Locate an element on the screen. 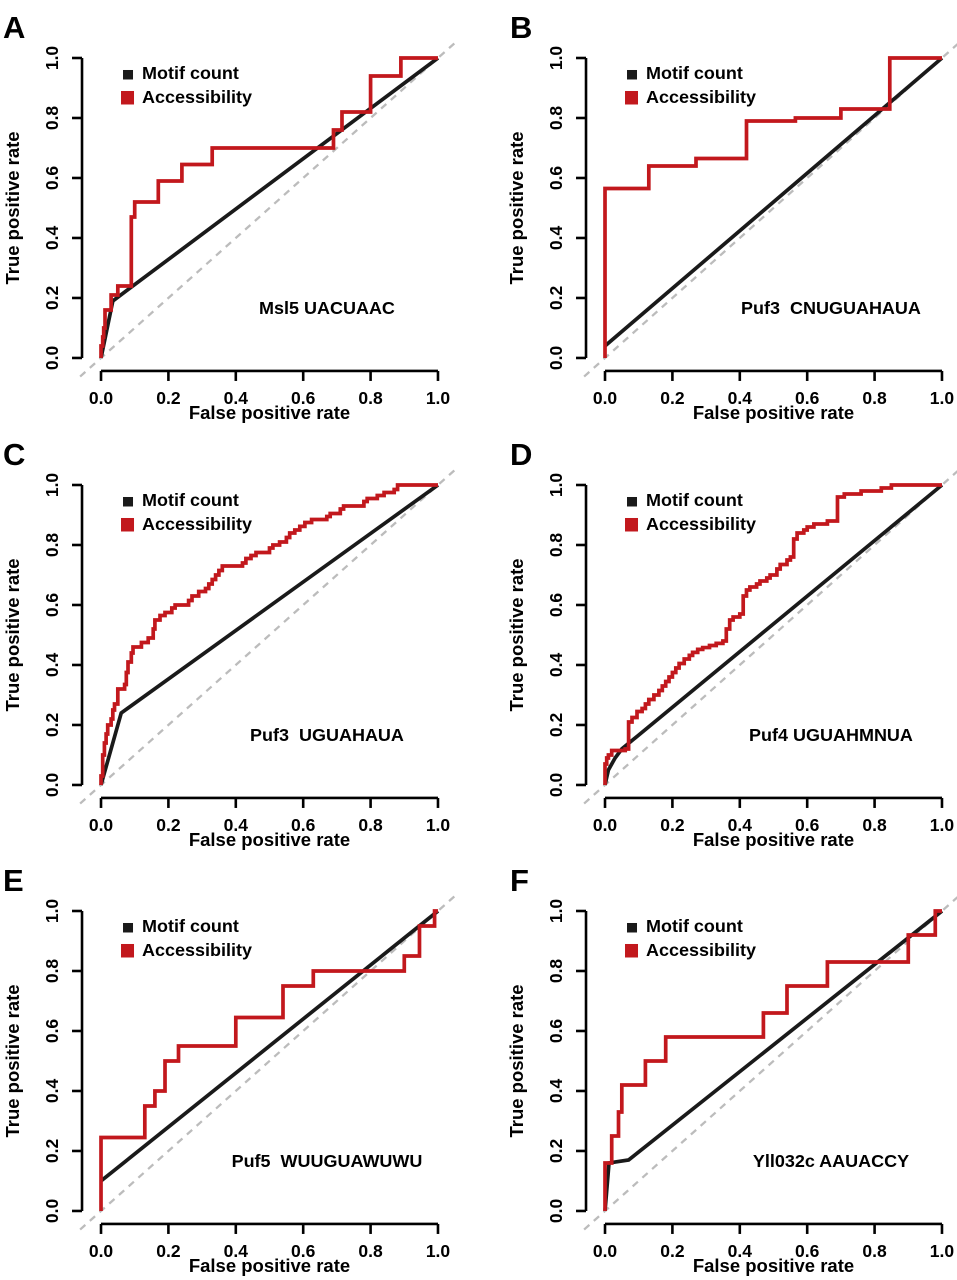 Image resolution: width=957 pixels, height=1280 pixels. motif-annotation: Yll032c AAUACCY is located at coordinates (830, 1161).